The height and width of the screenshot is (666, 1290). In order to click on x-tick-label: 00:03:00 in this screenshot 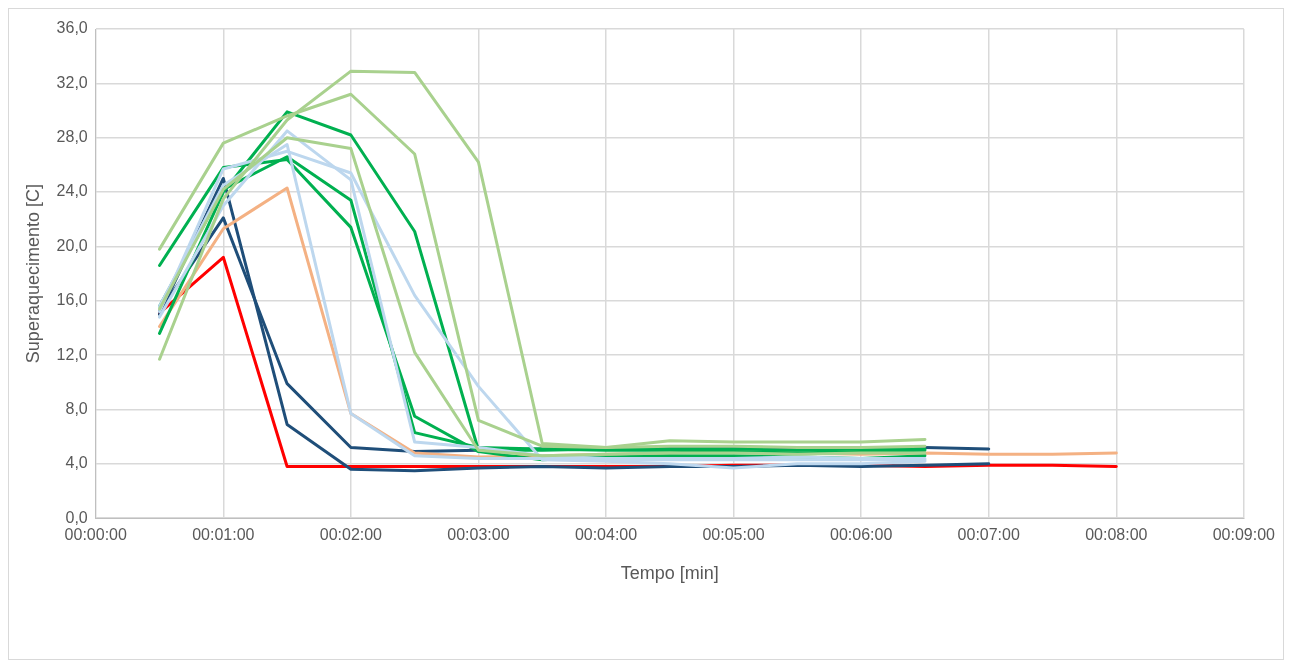, I will do `click(478, 535)`.